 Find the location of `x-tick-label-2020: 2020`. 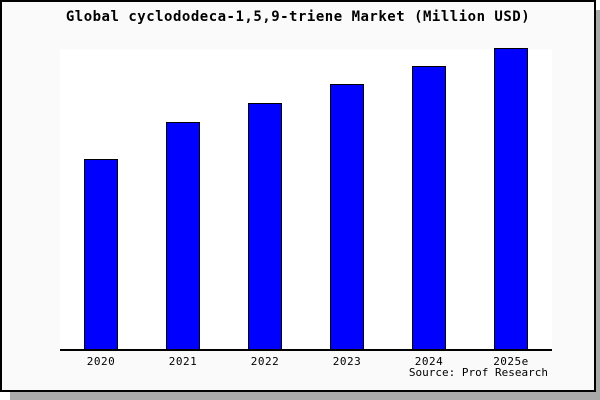

x-tick-label-2020: 2020 is located at coordinates (101, 361).